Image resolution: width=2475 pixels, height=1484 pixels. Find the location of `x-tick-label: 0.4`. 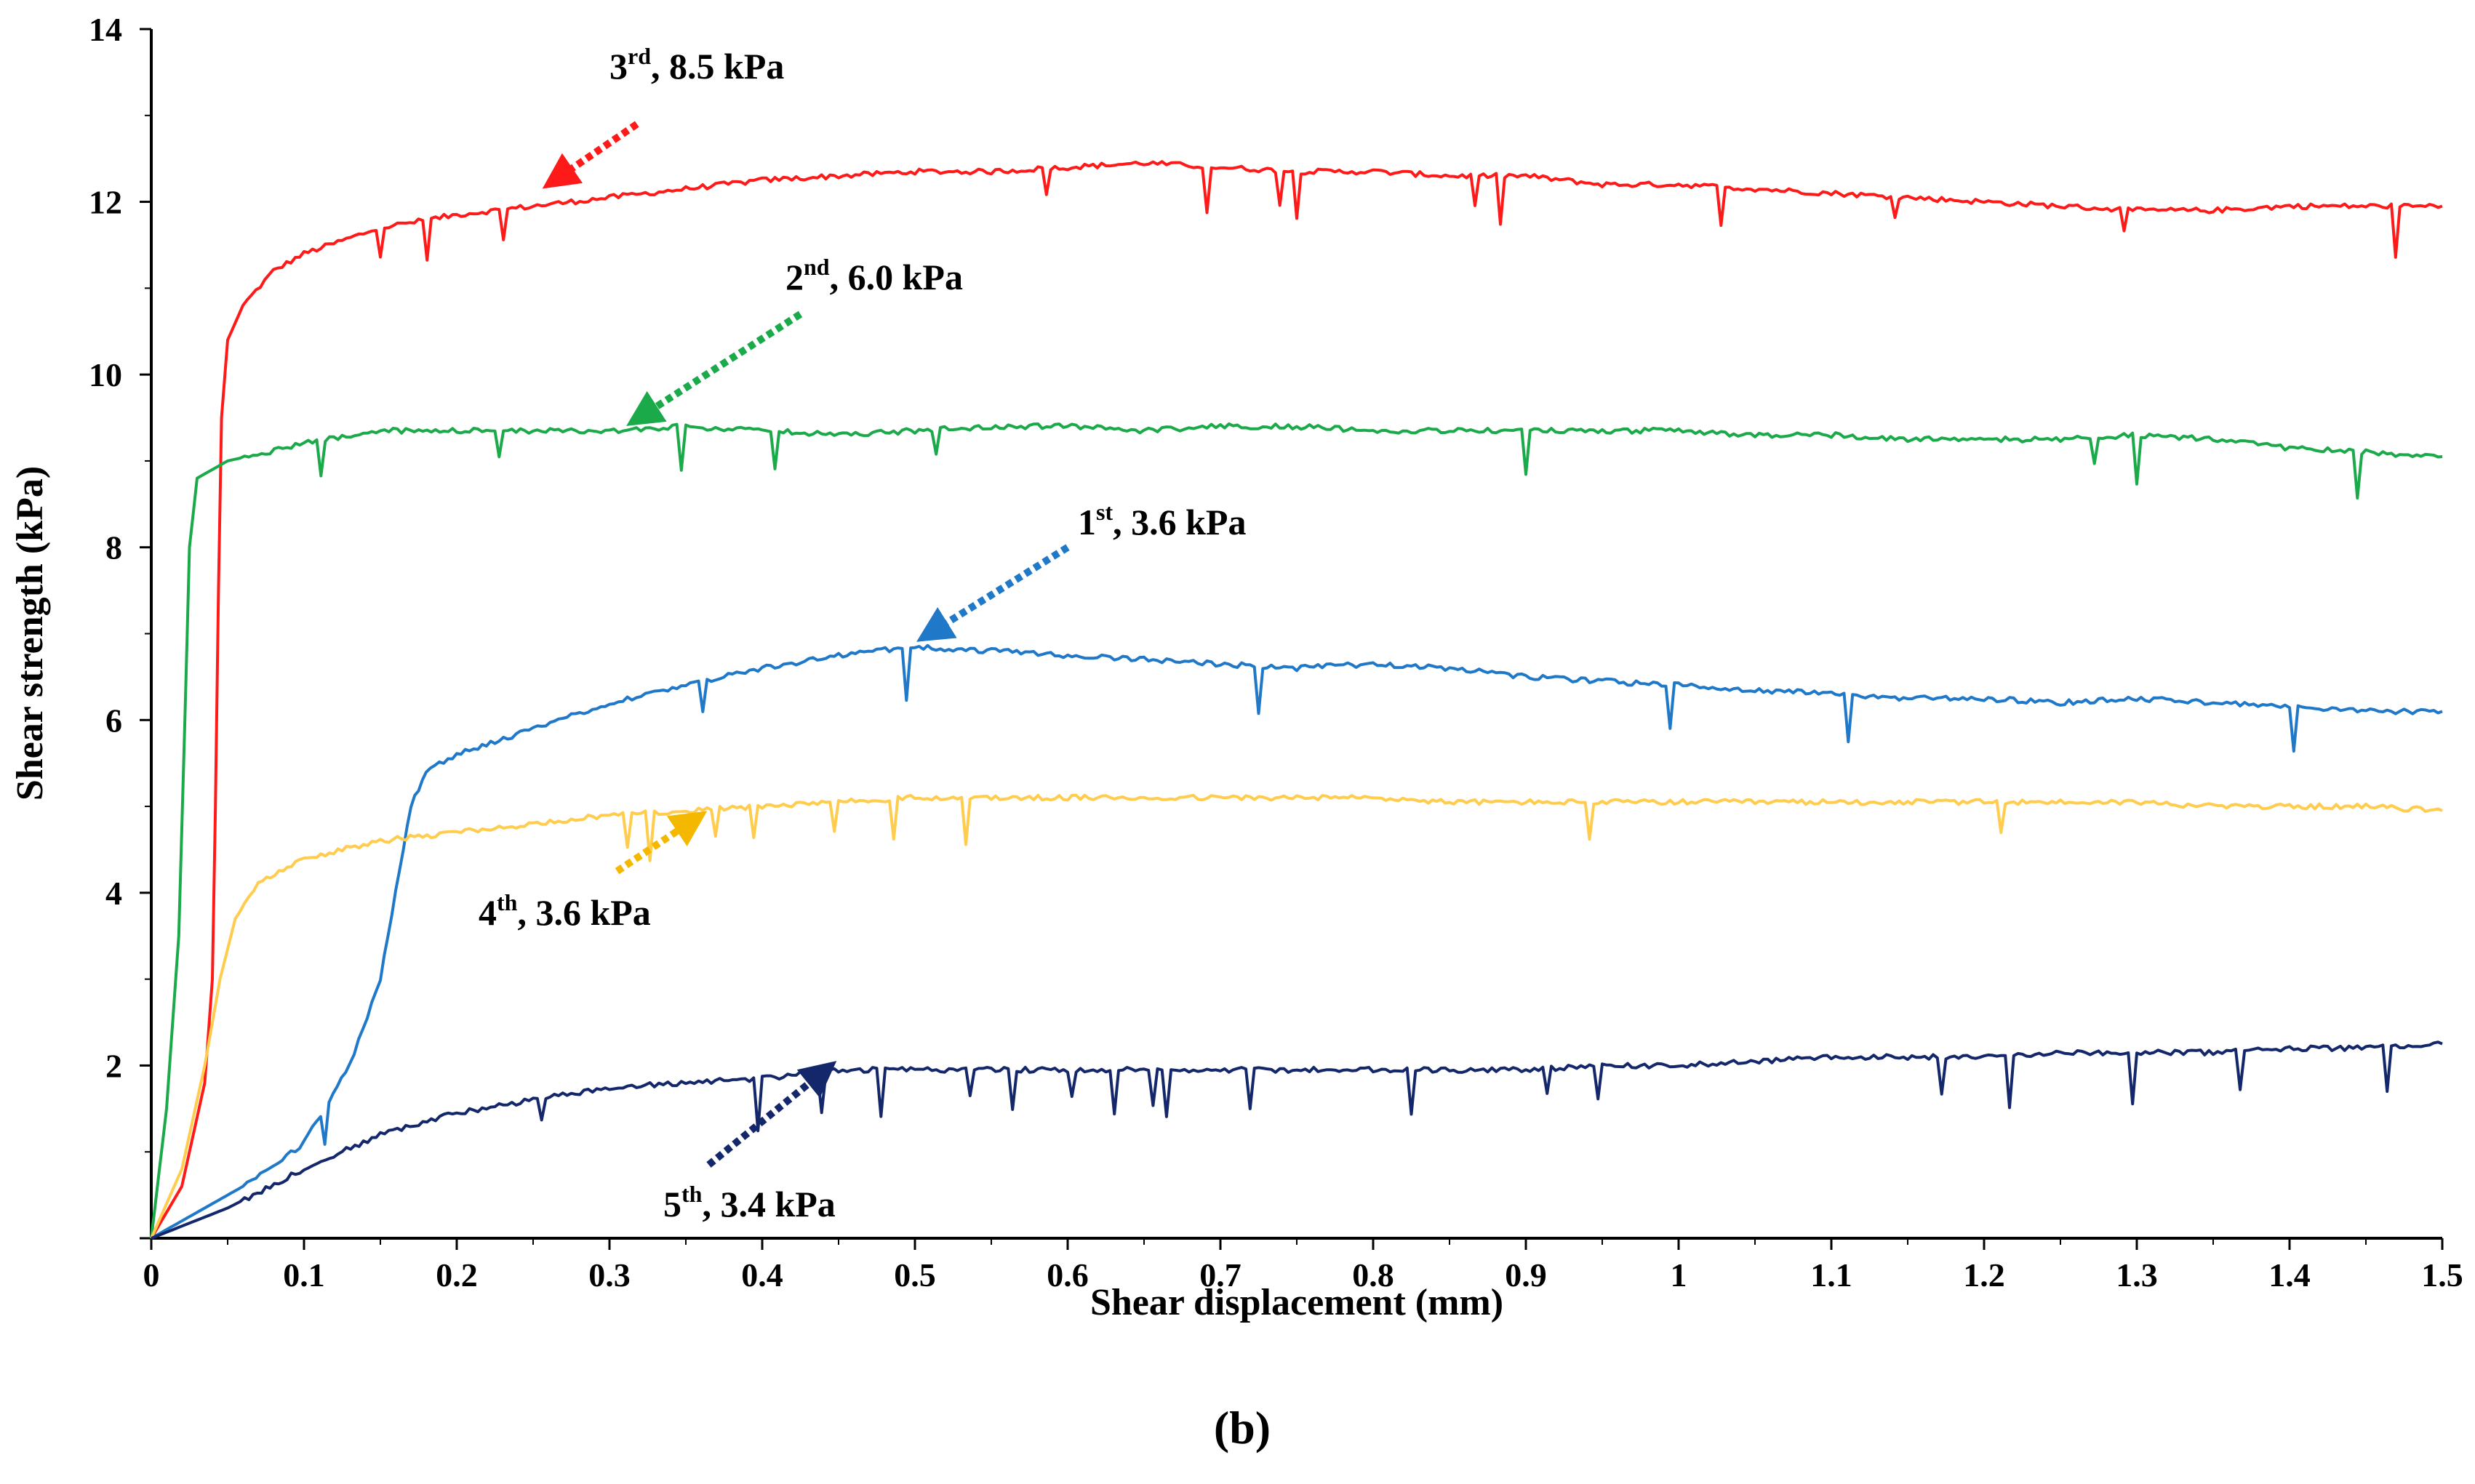

x-tick-label: 0.4 is located at coordinates (762, 1275).